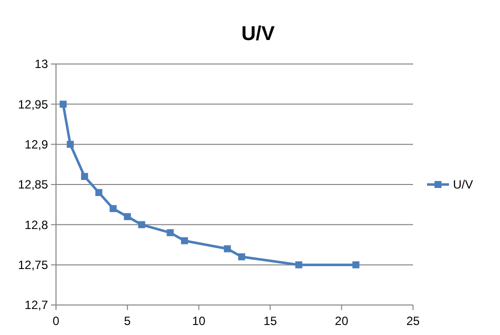 Image resolution: width=500 pixels, height=335 pixels. What do you see at coordinates (128, 321) in the screenshot?
I see `x-tick-label: 5` at bounding box center [128, 321].